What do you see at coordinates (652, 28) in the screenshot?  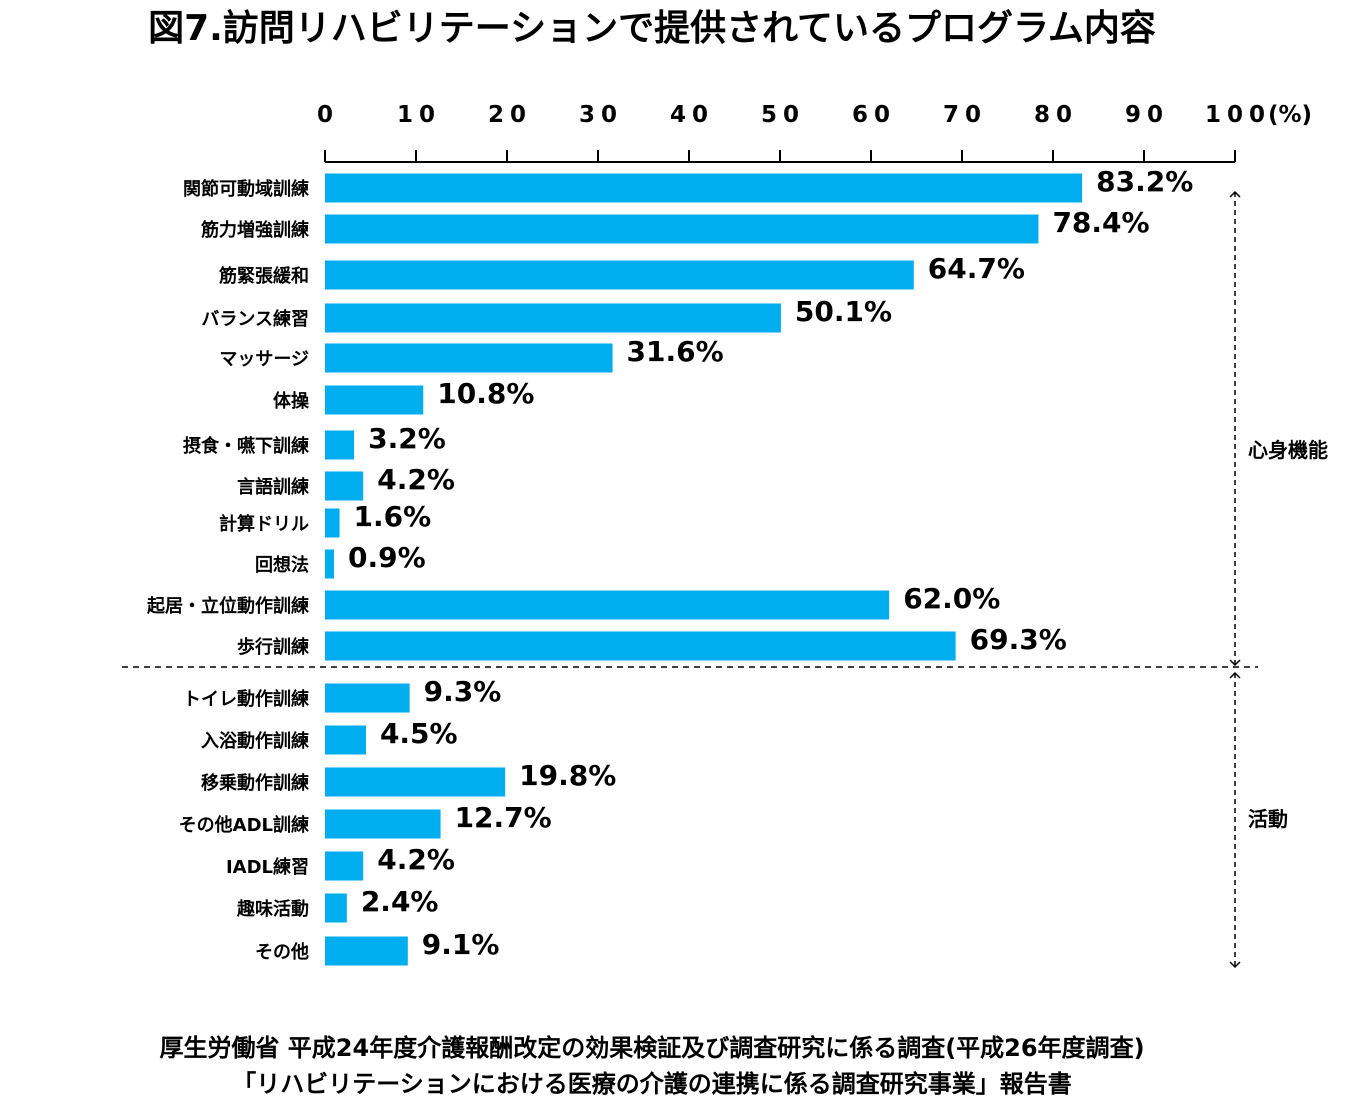 I see `chart-title: 図7.訪問リハビリテーションで提供されているプログラム内容` at bounding box center [652, 28].